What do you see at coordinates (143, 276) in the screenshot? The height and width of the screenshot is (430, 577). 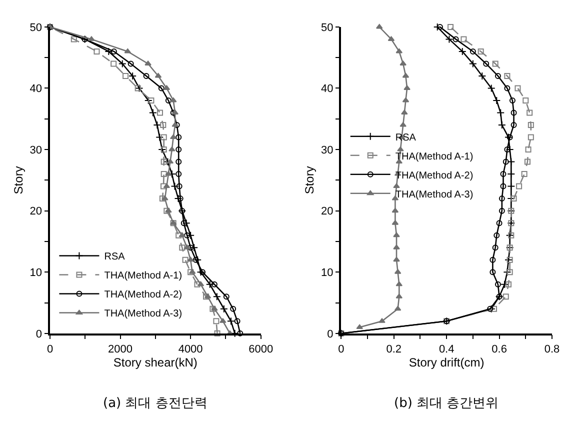 I see `legend-label: THA(Method A-1)` at bounding box center [143, 276].